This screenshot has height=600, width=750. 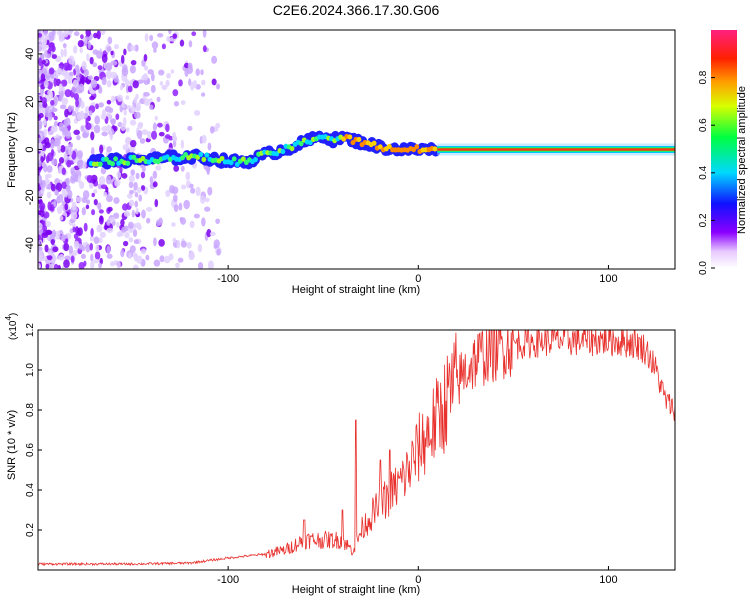 I want to click on spectrogram-y-tick-label: 0, so click(x=30, y=149).